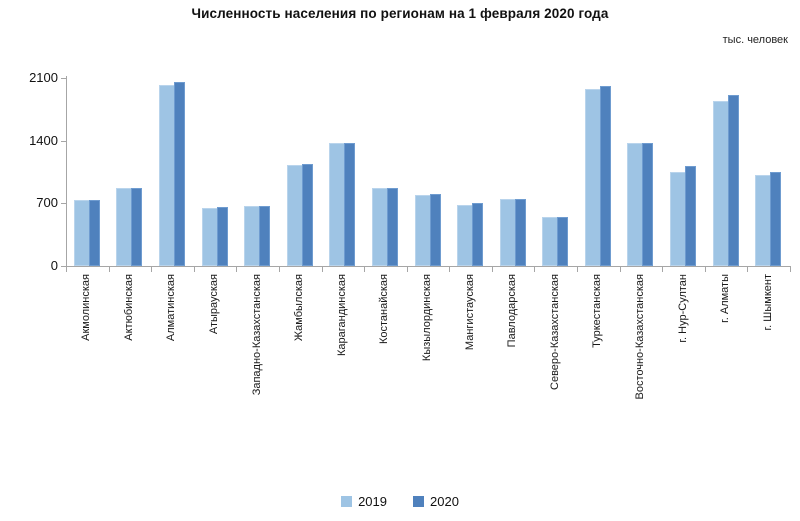  Describe the element at coordinates (54, 265) in the screenshot. I see `y-tick-label: 0` at that location.